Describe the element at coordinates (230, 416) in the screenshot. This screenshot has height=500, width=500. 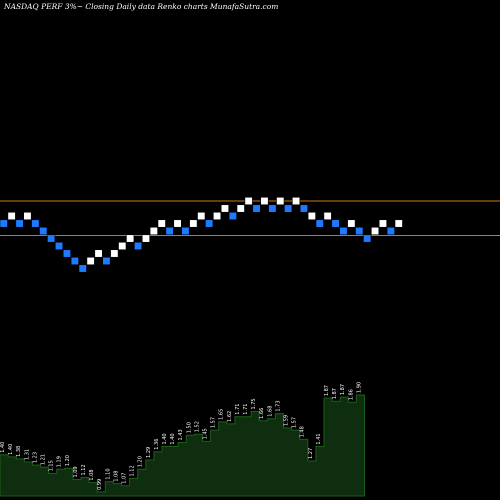
I see `volume-label: 1.62` at that location.